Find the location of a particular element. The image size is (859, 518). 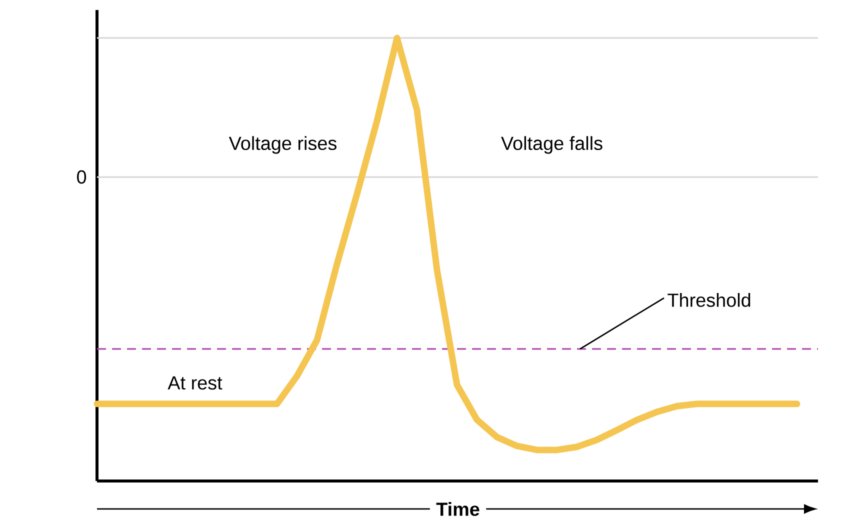

ref-line-label: Threshold is located at coordinates (709, 300).